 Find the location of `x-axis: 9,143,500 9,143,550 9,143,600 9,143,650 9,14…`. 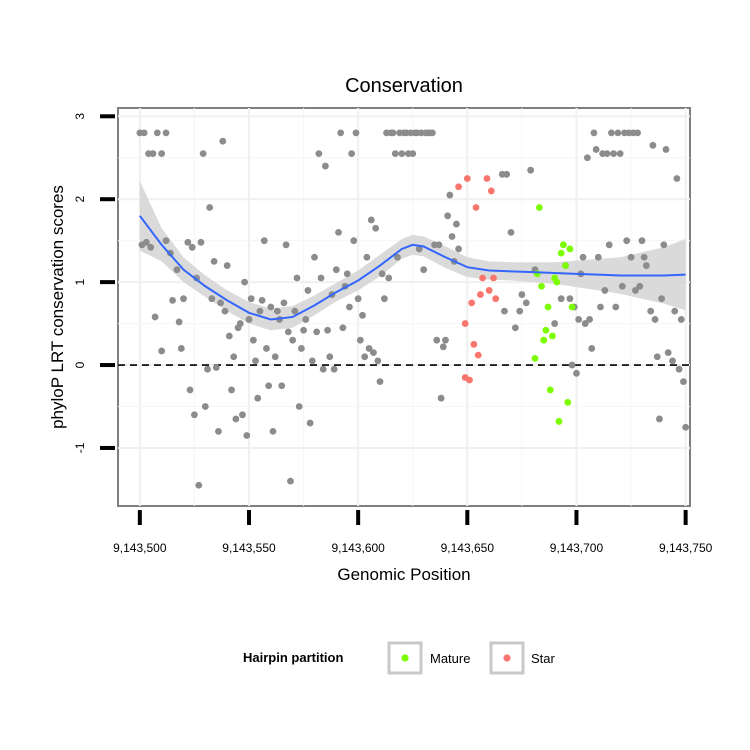

x-axis: 9,143,500 9,143,550 9,143,600 9,143,650 9,14… is located at coordinates (413, 532).